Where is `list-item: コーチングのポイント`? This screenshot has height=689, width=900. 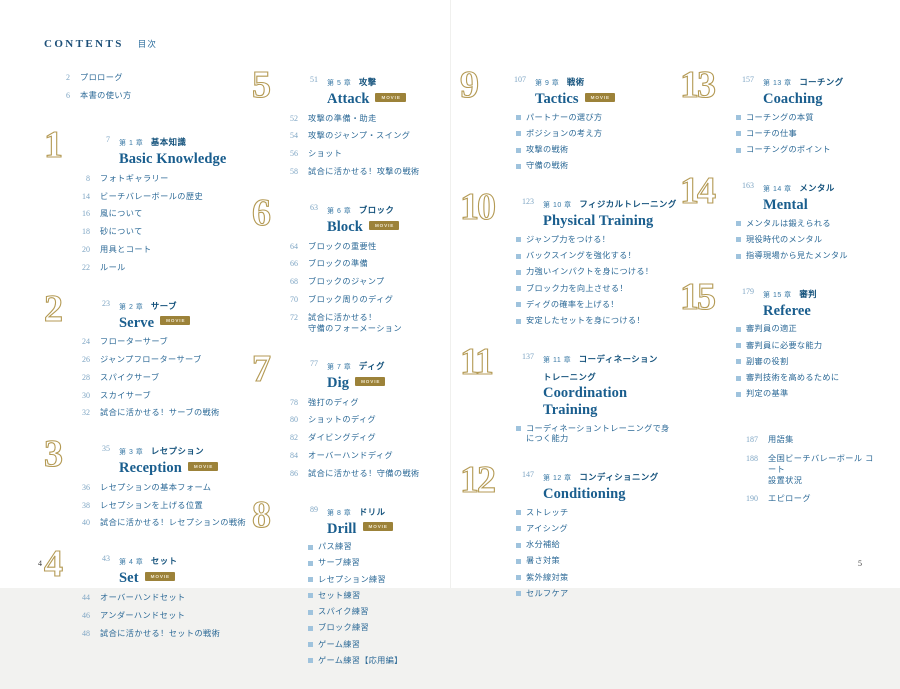 list-item: コーチングのポイント is located at coordinates (805, 150).